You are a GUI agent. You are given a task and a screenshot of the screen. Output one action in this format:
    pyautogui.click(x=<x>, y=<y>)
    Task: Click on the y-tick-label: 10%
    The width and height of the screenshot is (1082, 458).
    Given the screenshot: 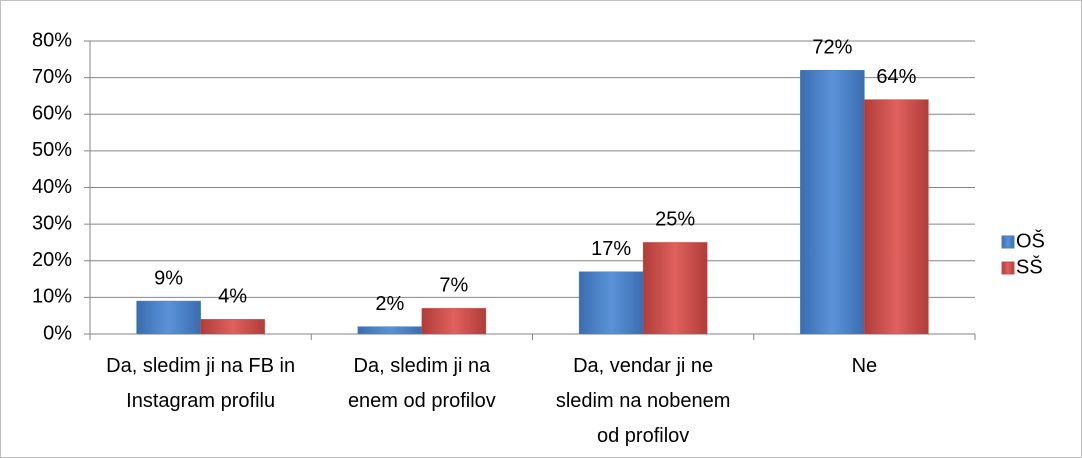 What is the action you would take?
    pyautogui.click(x=52, y=297)
    